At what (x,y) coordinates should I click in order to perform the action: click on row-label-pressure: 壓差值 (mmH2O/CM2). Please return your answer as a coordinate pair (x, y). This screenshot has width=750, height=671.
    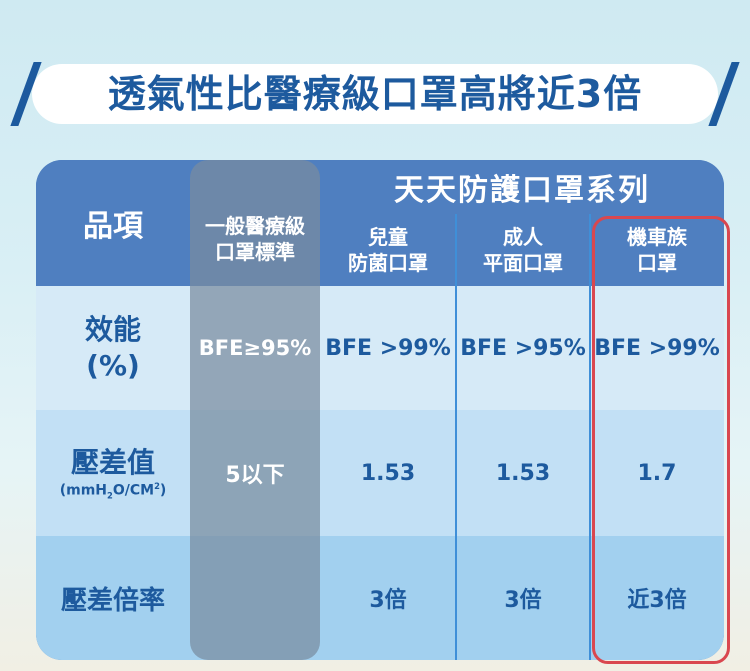
    Looking at the image, I should click on (113, 473).